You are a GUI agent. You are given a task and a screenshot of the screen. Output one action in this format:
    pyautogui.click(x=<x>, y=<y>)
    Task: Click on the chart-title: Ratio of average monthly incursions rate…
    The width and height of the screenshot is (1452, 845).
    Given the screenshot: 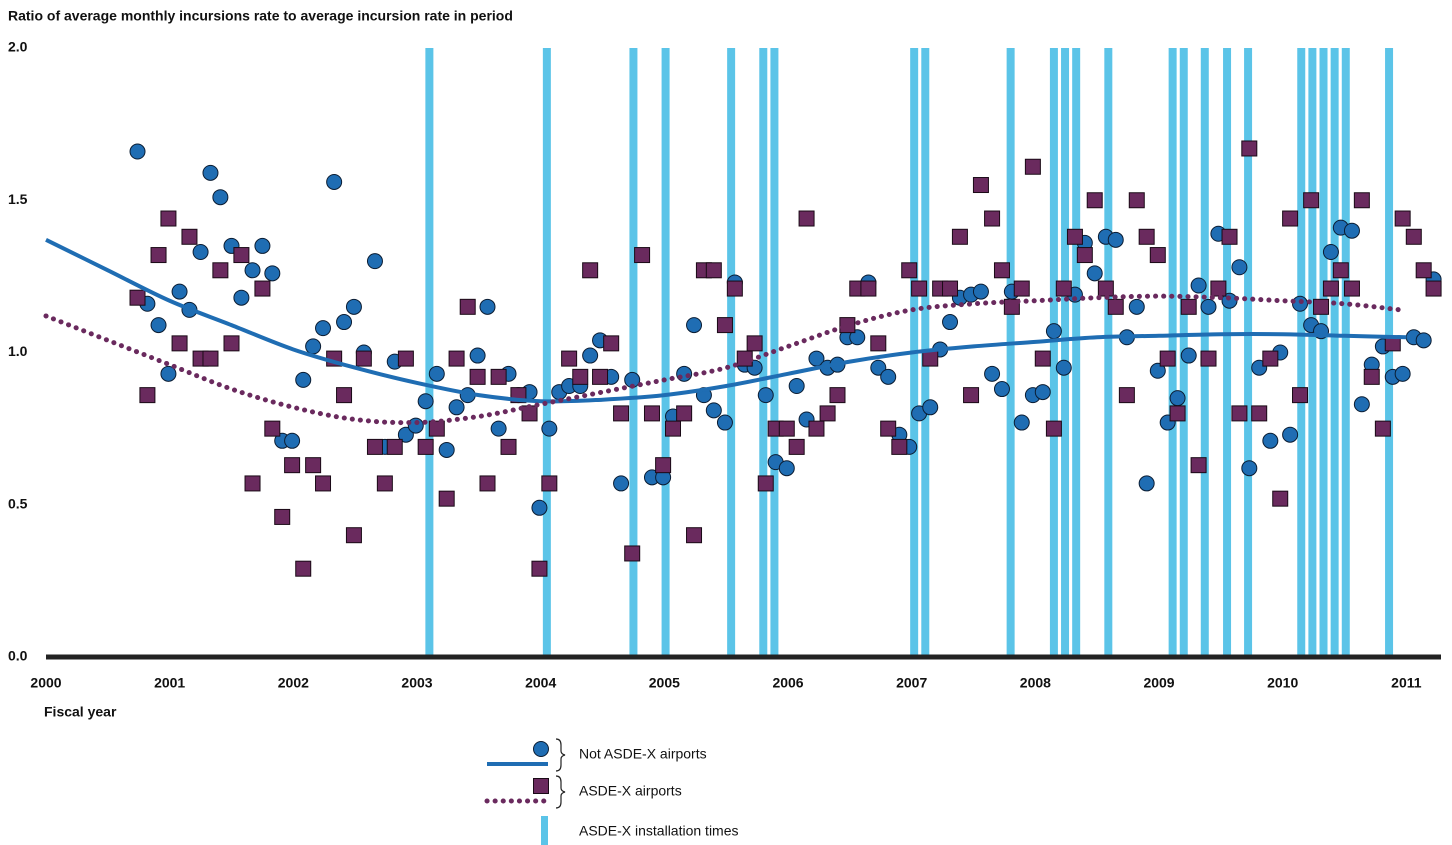 What is the action you would take?
    pyautogui.click(x=260, y=16)
    